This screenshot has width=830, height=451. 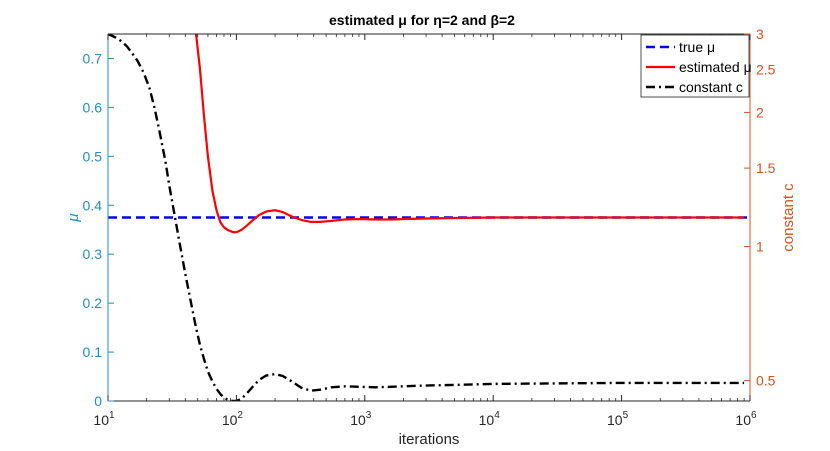 I want to click on x-tick-label: 10², so click(x=233, y=419).